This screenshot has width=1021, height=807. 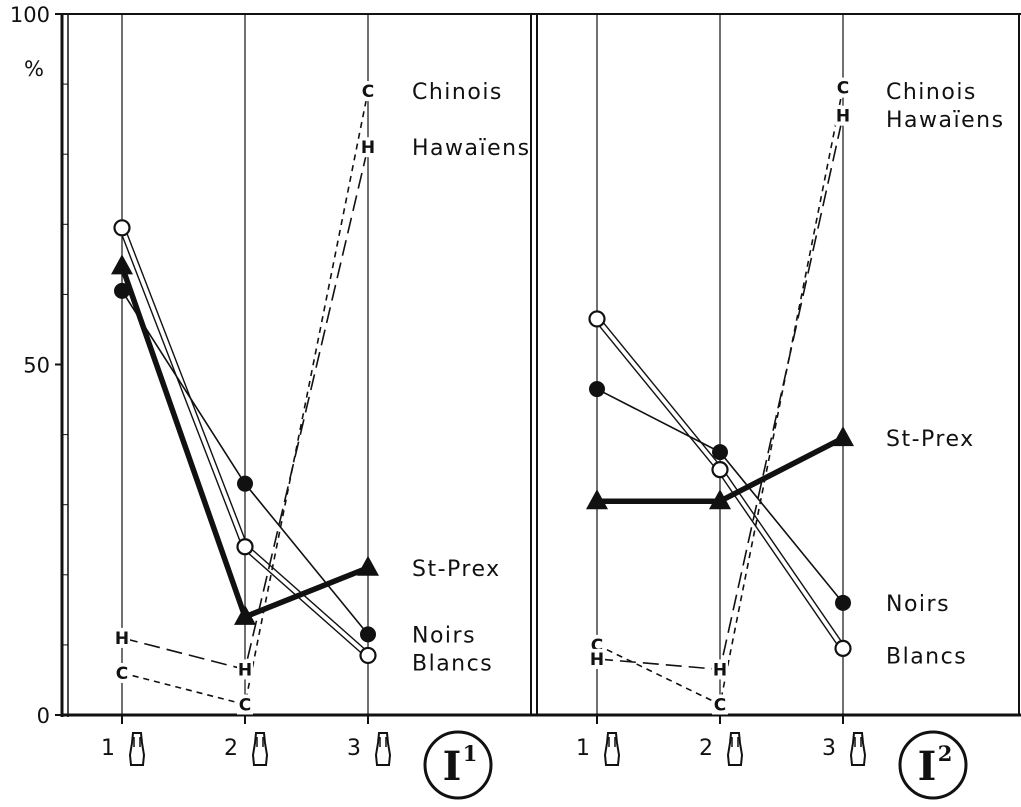 What do you see at coordinates (43, 716) in the screenshot?
I see `y-tick-label: 0` at bounding box center [43, 716].